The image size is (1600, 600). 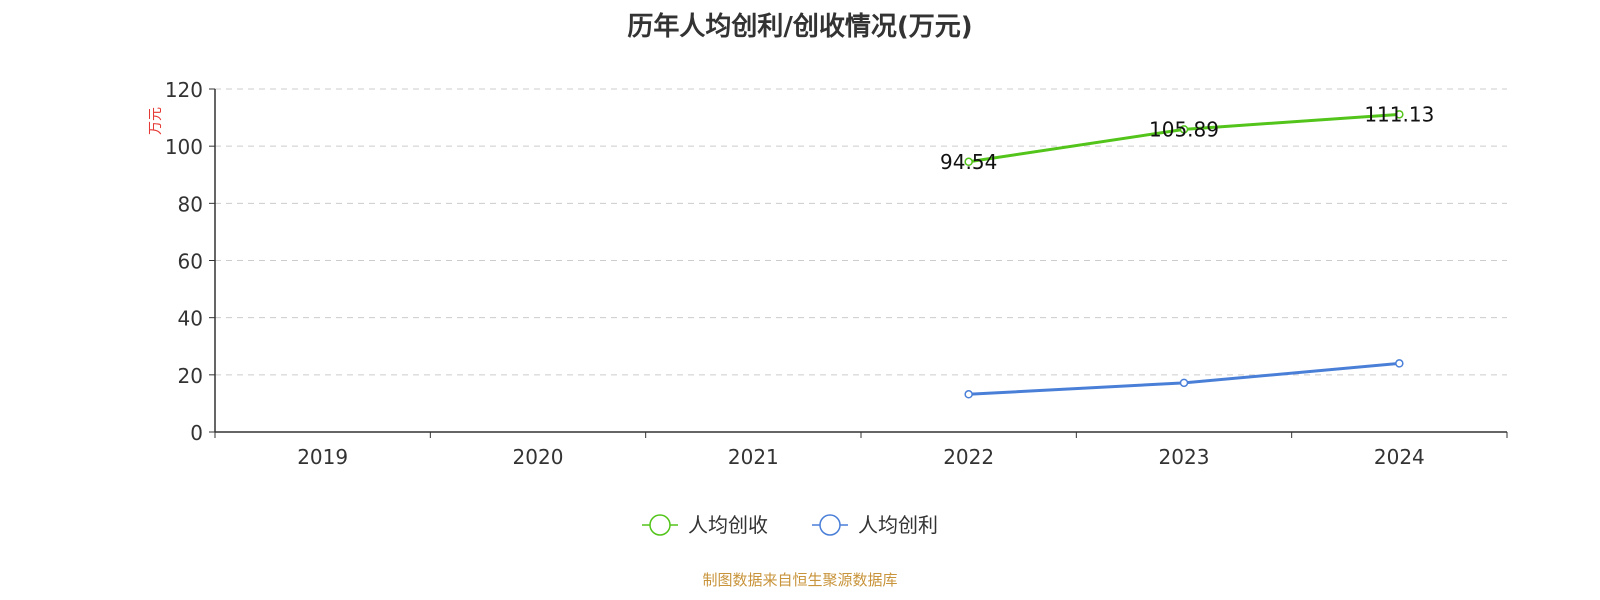 I want to click on chart-title: 历年人均创利/创收情况(万元), so click(x=800, y=27).